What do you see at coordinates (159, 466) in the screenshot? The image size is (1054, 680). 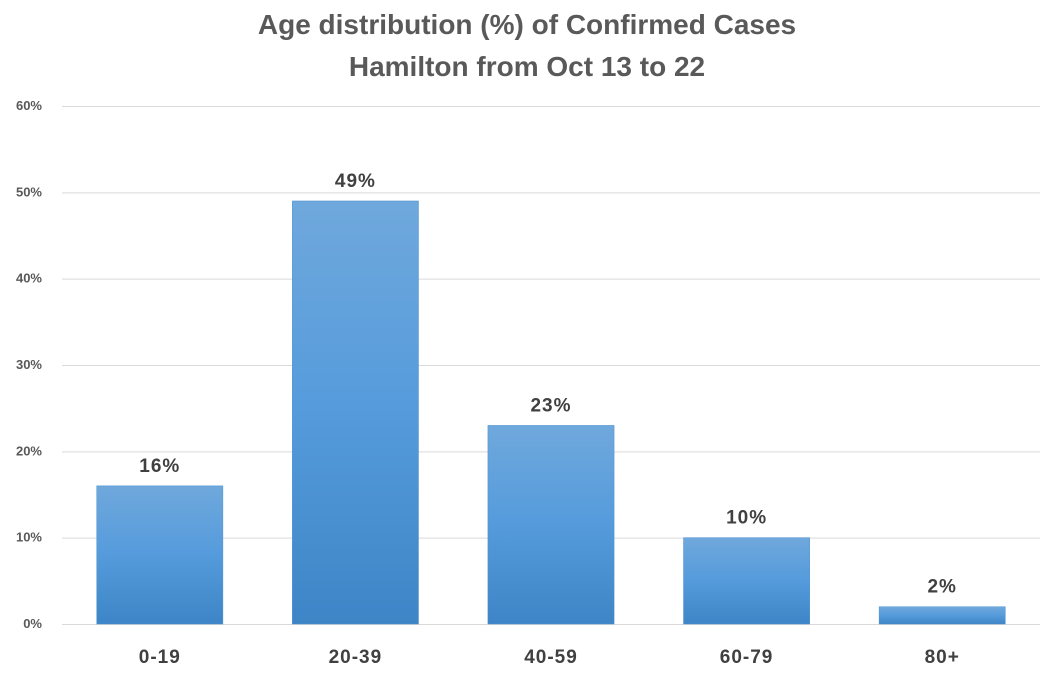 I see `data-label: 16%` at bounding box center [159, 466].